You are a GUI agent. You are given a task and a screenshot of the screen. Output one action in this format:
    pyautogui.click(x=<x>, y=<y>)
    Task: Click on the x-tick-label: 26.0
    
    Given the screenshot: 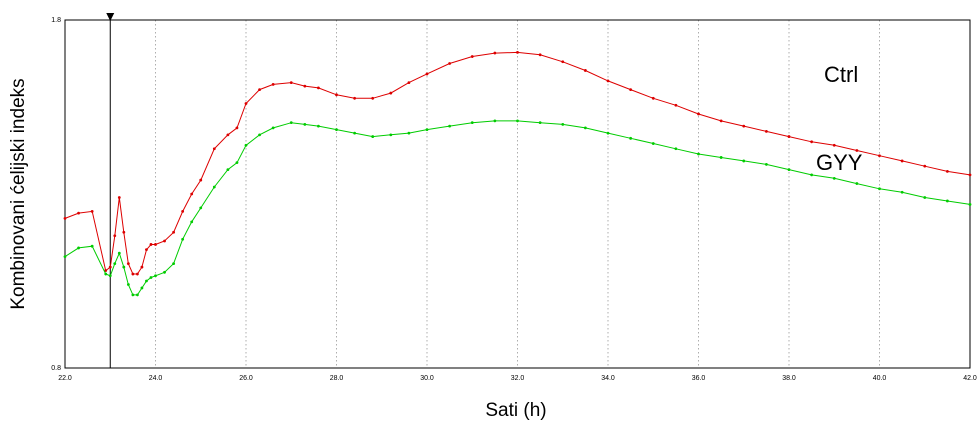 What is the action you would take?
    pyautogui.click(x=246, y=378)
    